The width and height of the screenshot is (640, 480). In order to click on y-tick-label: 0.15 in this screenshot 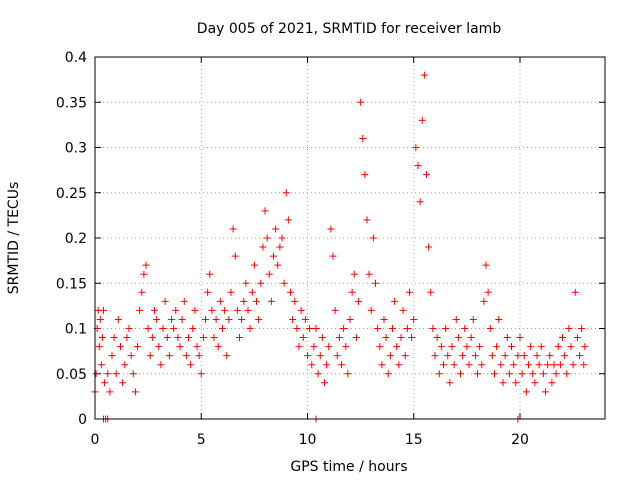, I will do `click(71, 284)`.